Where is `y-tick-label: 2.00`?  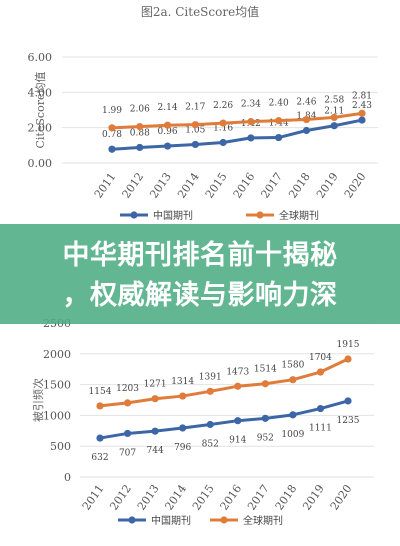
y-tick-label: 2.00 is located at coordinates (40, 128).